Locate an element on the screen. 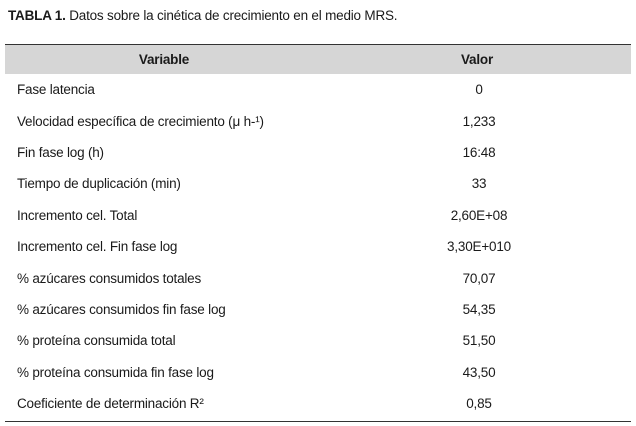 This screenshot has width=636, height=426. cell-valor: 33 is located at coordinates (479, 184).